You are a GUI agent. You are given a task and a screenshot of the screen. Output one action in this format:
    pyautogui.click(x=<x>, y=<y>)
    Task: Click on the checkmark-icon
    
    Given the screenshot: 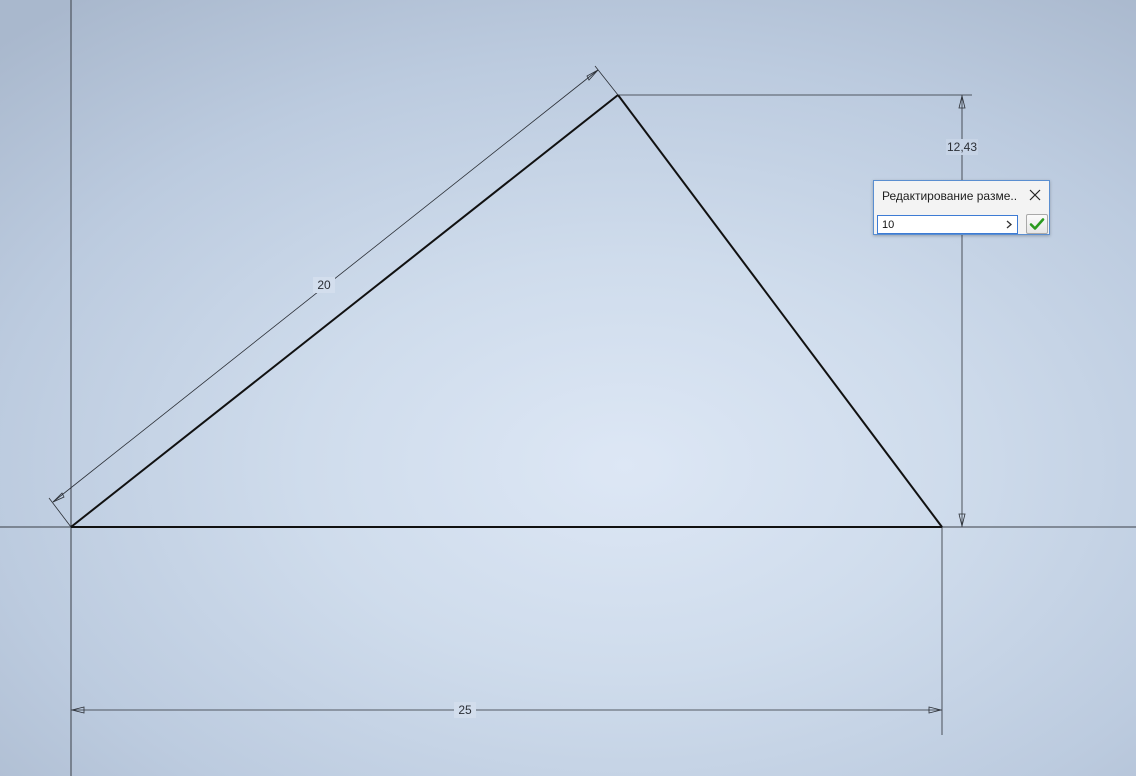 What is the action you would take?
    pyautogui.click(x=1037, y=224)
    